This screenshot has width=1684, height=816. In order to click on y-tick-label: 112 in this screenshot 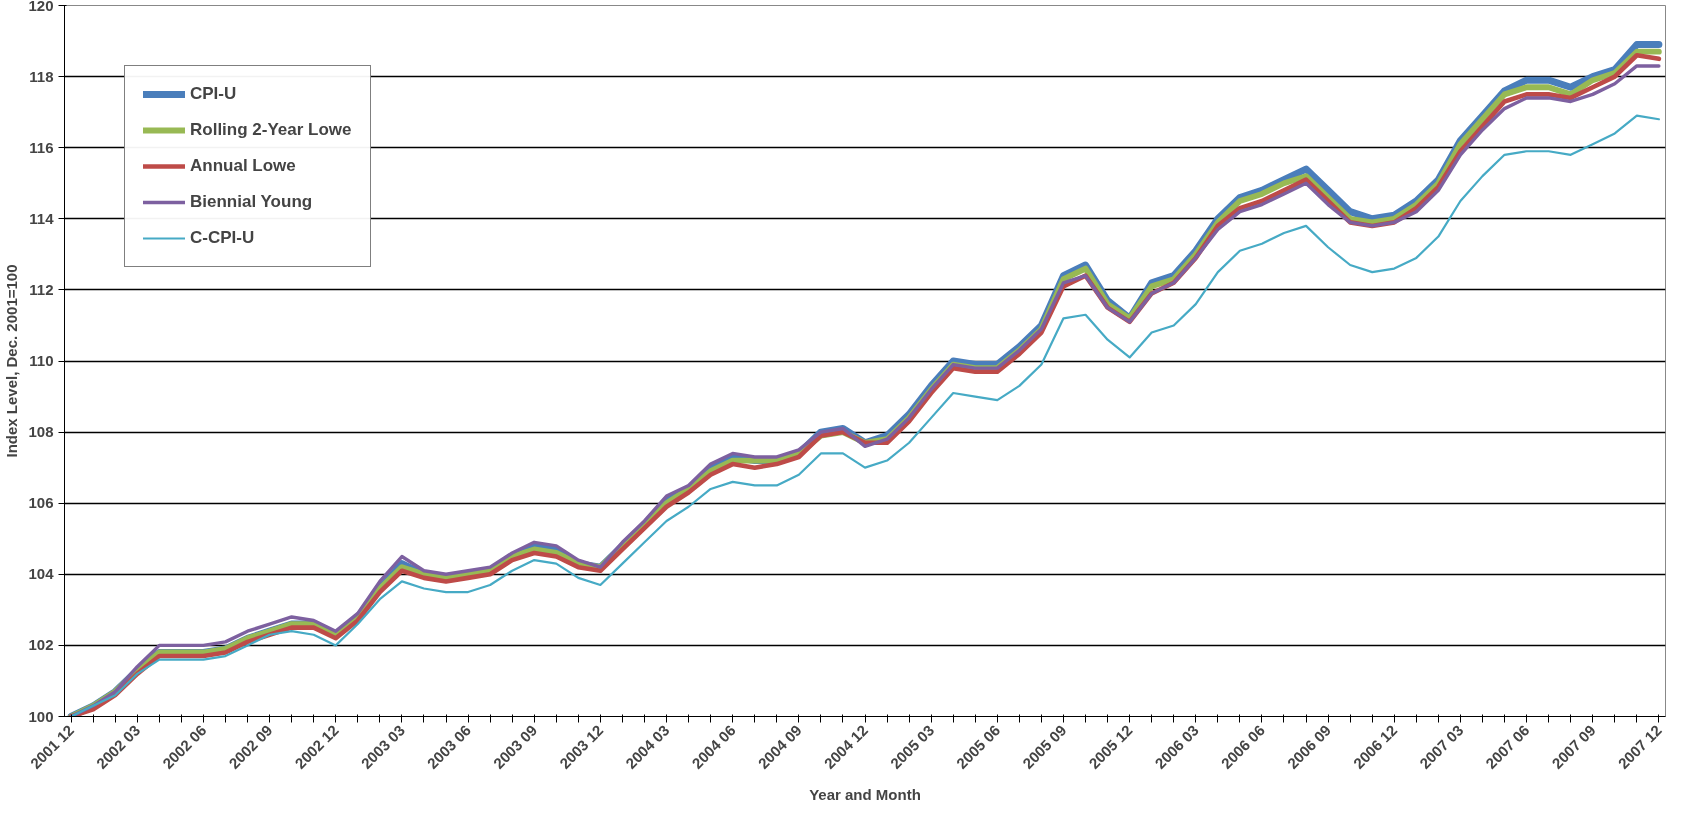, I will do `click(41, 289)`.